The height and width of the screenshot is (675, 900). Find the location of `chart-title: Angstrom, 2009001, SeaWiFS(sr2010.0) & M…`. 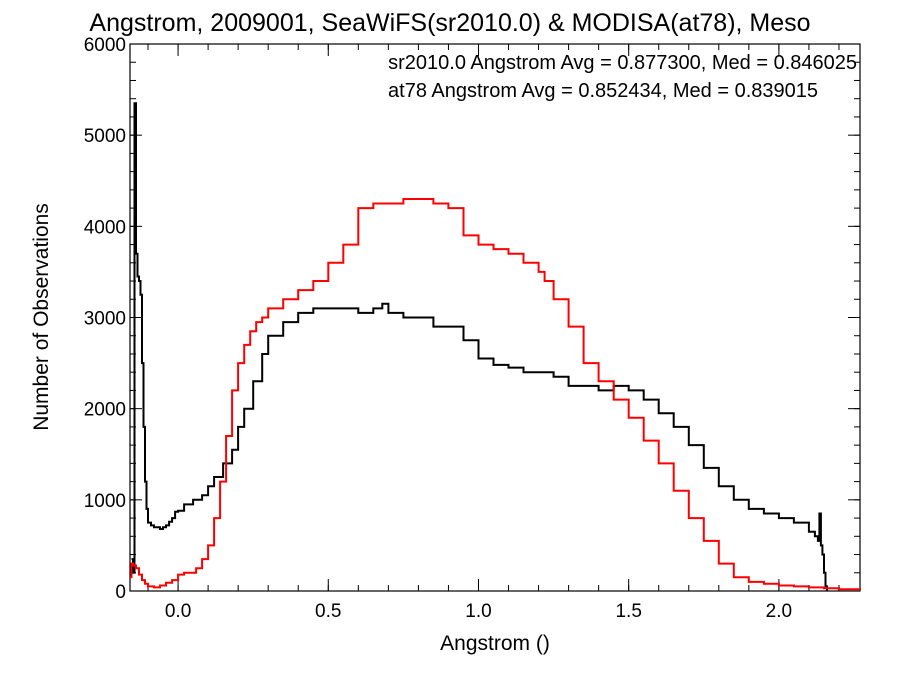

chart-title: Angstrom, 2009001, SeaWiFS(sr2010.0) & M… is located at coordinates (449, 23).